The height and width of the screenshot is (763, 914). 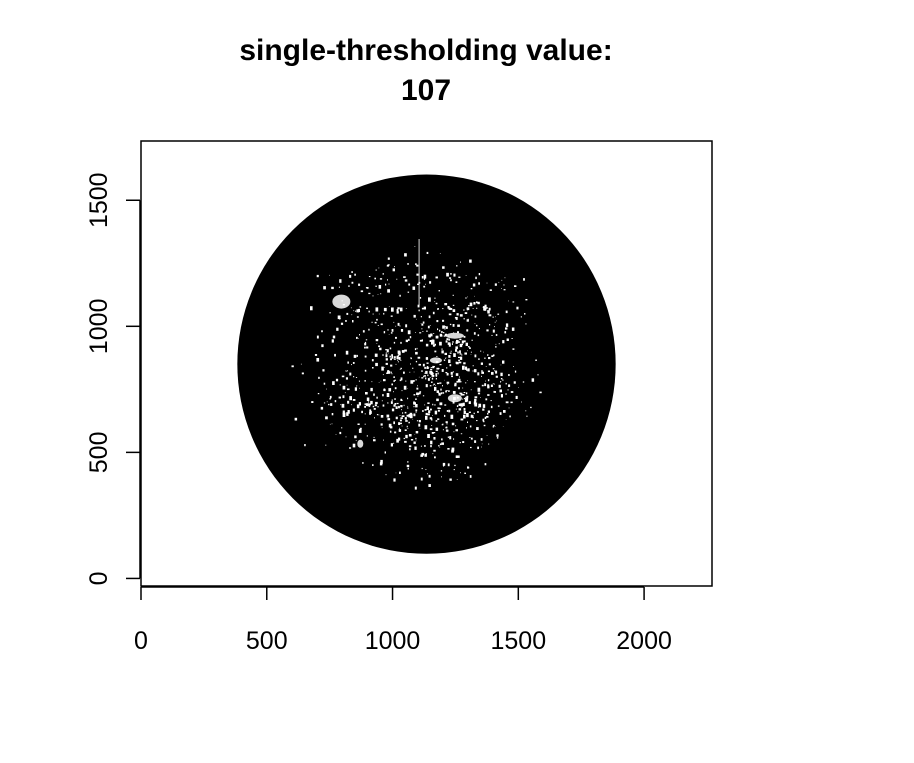 What do you see at coordinates (99, 200) in the screenshot?
I see `y-tick-label: 1500` at bounding box center [99, 200].